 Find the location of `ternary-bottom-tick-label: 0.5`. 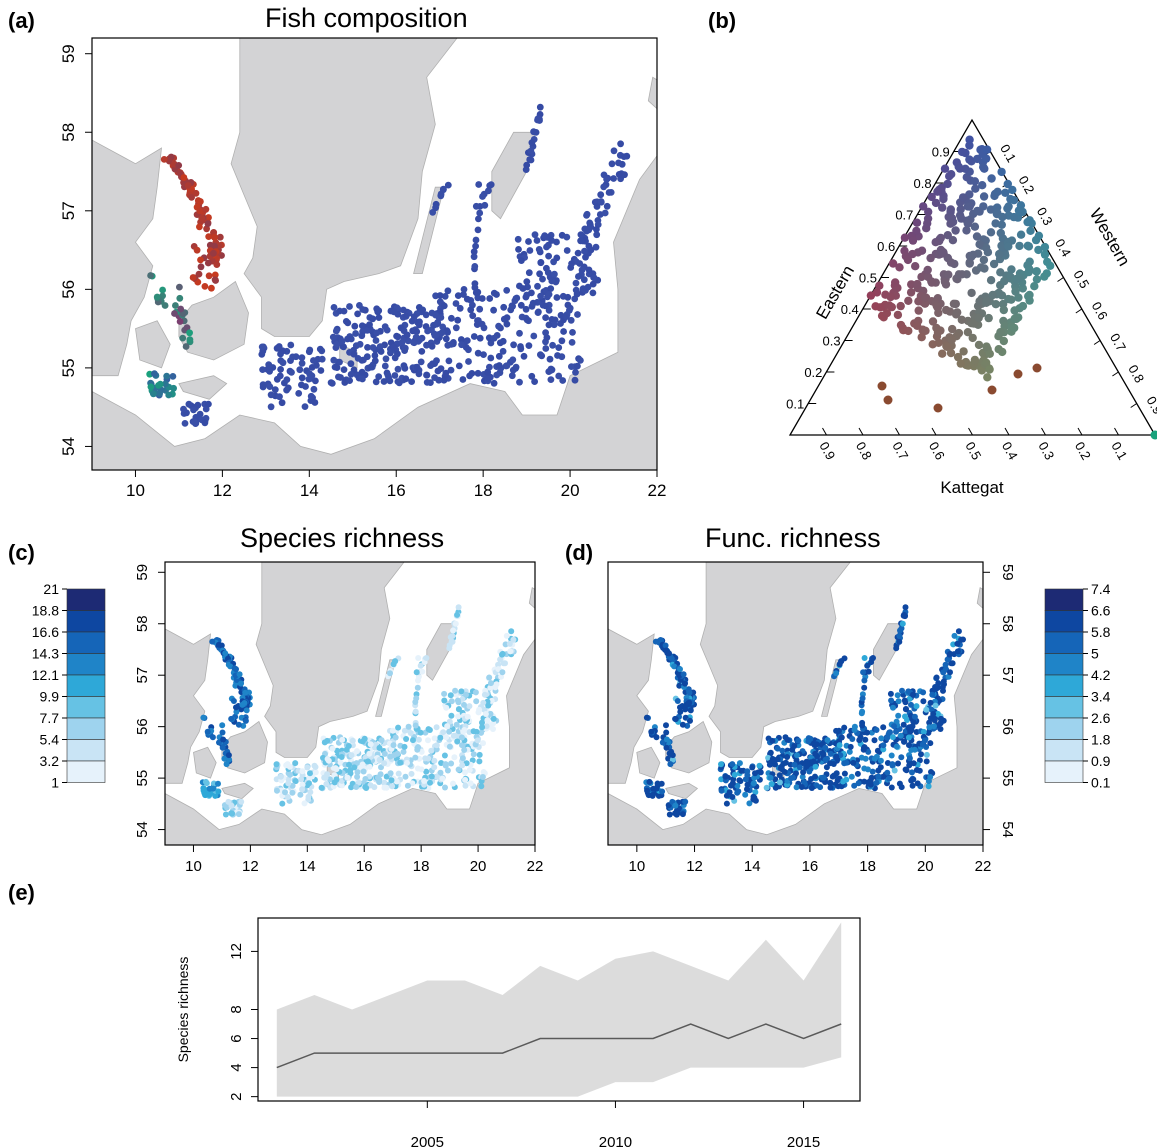

ternary-bottom-tick-label: 0.5 is located at coordinates (973, 450).